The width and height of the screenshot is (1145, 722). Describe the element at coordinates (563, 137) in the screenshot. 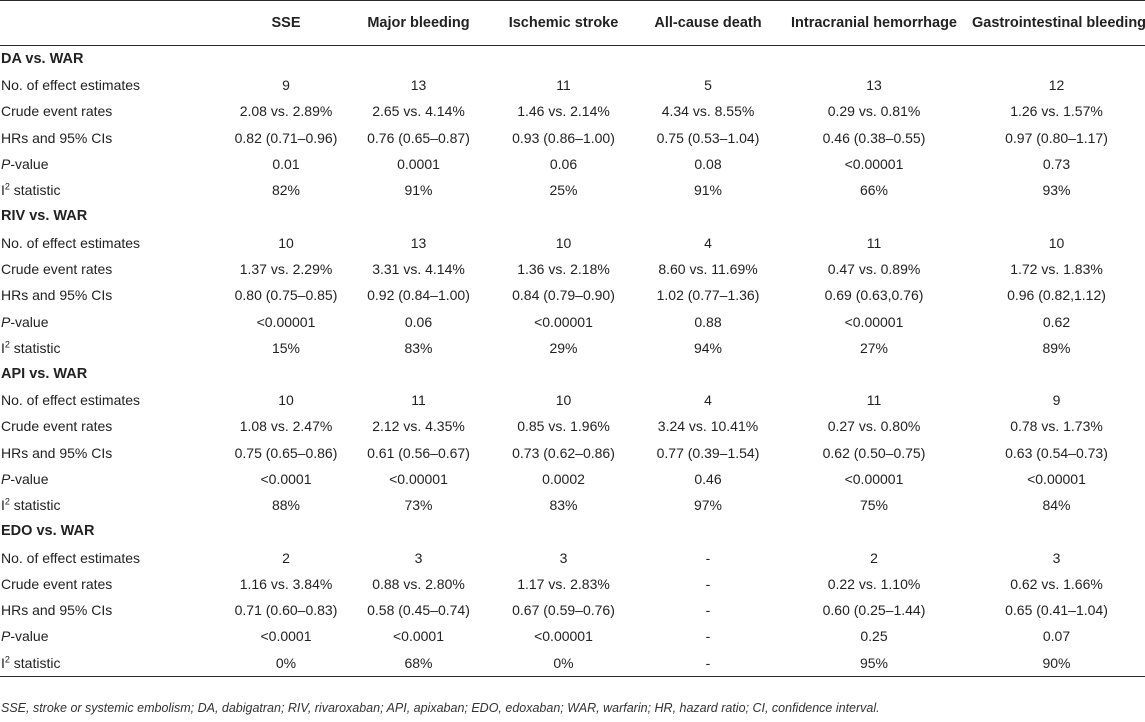

I see `cell-ischemic-stroke: 0.93 (0.86–1.00)` at that location.